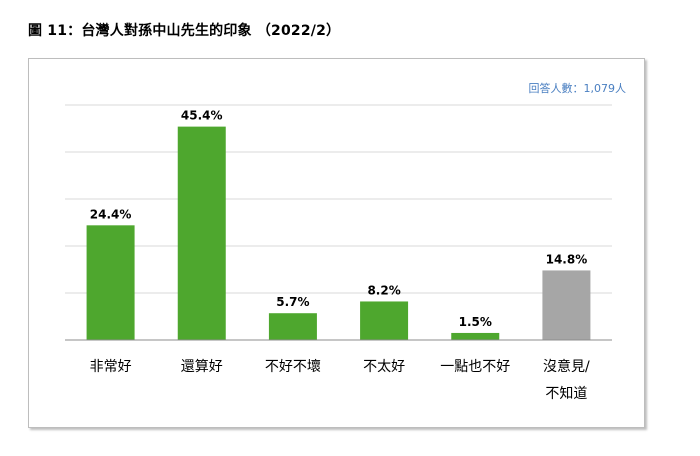 The height and width of the screenshot is (456, 700). What do you see at coordinates (475, 367) in the screenshot?
I see `category-label: 一點也不好` at bounding box center [475, 367].